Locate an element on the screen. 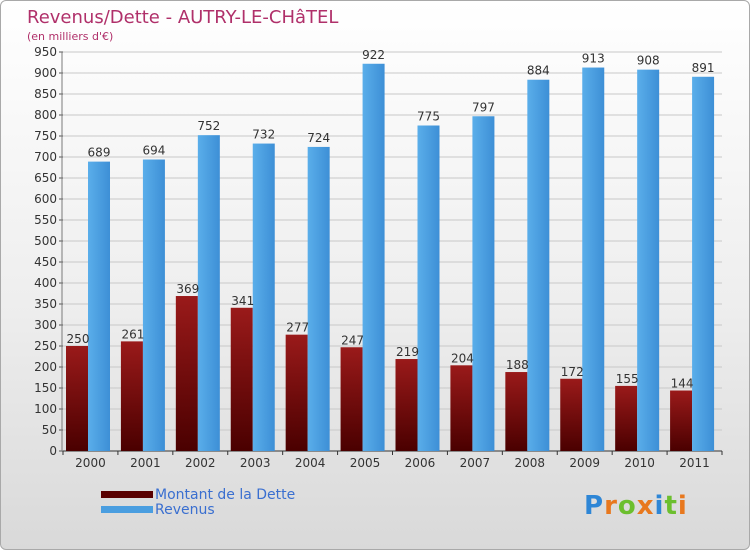 The image size is (750, 550). data-label-revenus-2002: 752 is located at coordinates (208, 126).